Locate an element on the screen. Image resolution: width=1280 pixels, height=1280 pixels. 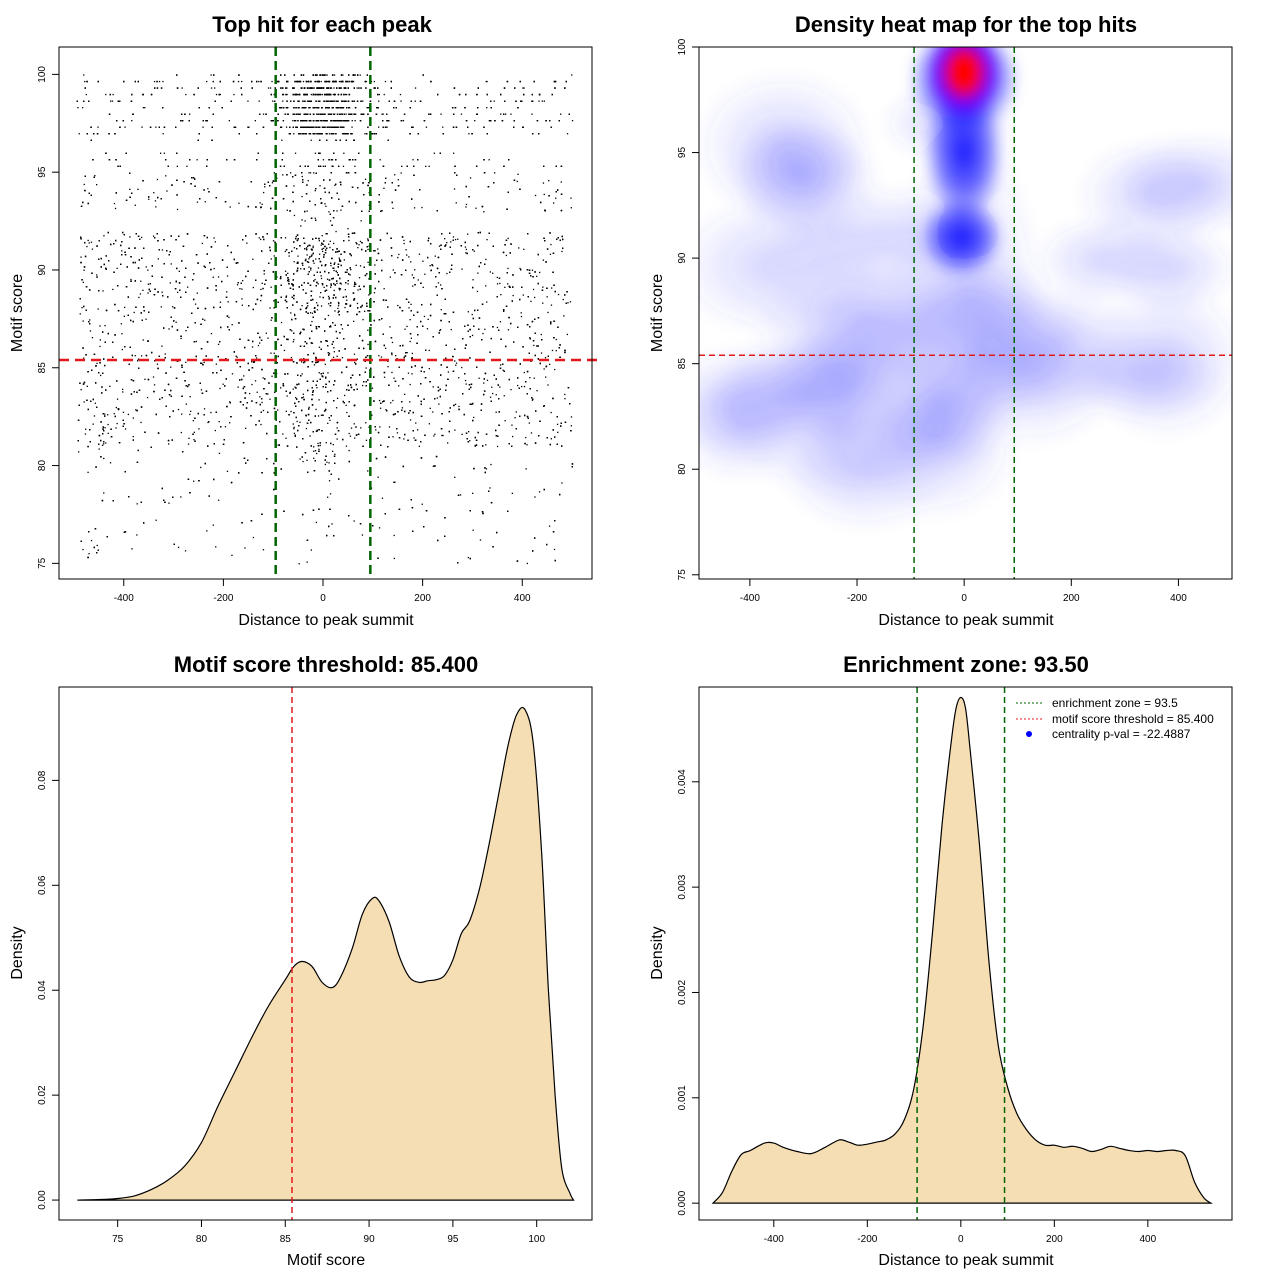
scatter-points is located at coordinates (325, 319).